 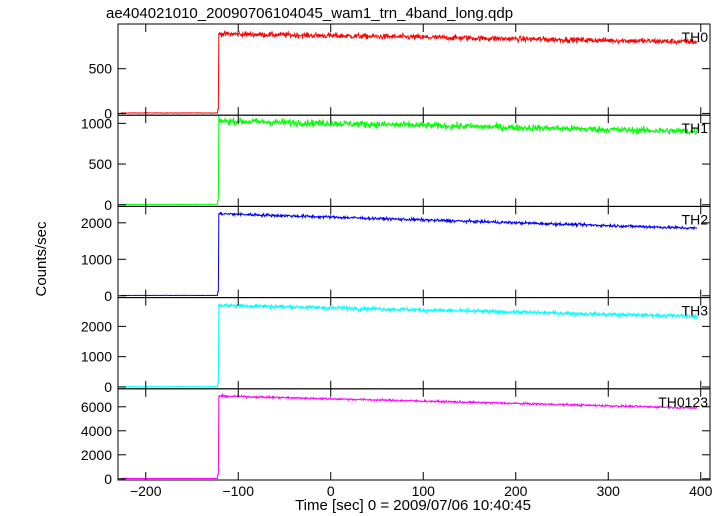 I want to click on y-axis-label: Counts/sec, so click(x=41, y=259).